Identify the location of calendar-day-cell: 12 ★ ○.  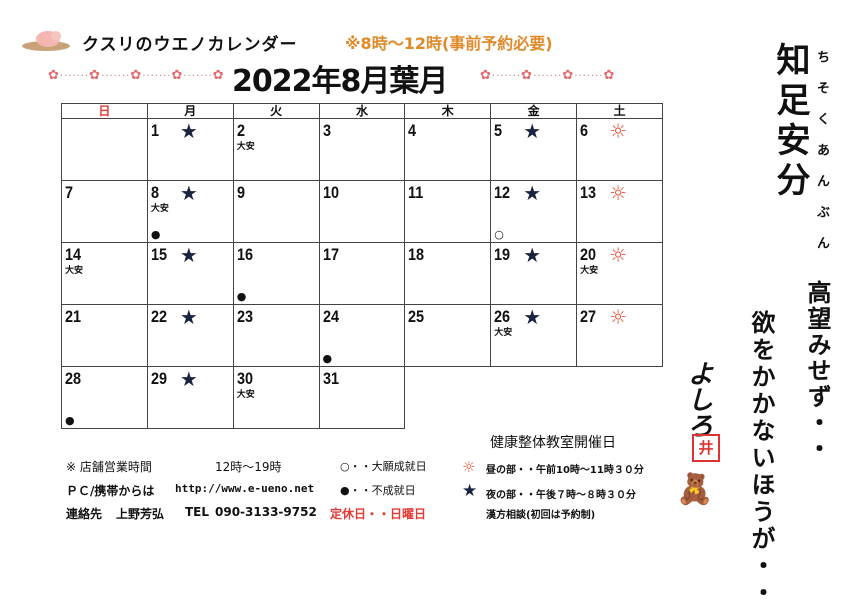
(534, 211).